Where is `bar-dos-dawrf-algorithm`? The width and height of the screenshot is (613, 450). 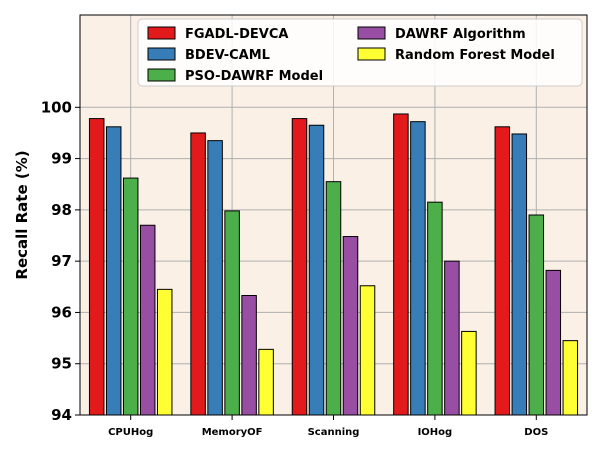 bar-dos-dawrf-algorithm is located at coordinates (553, 342).